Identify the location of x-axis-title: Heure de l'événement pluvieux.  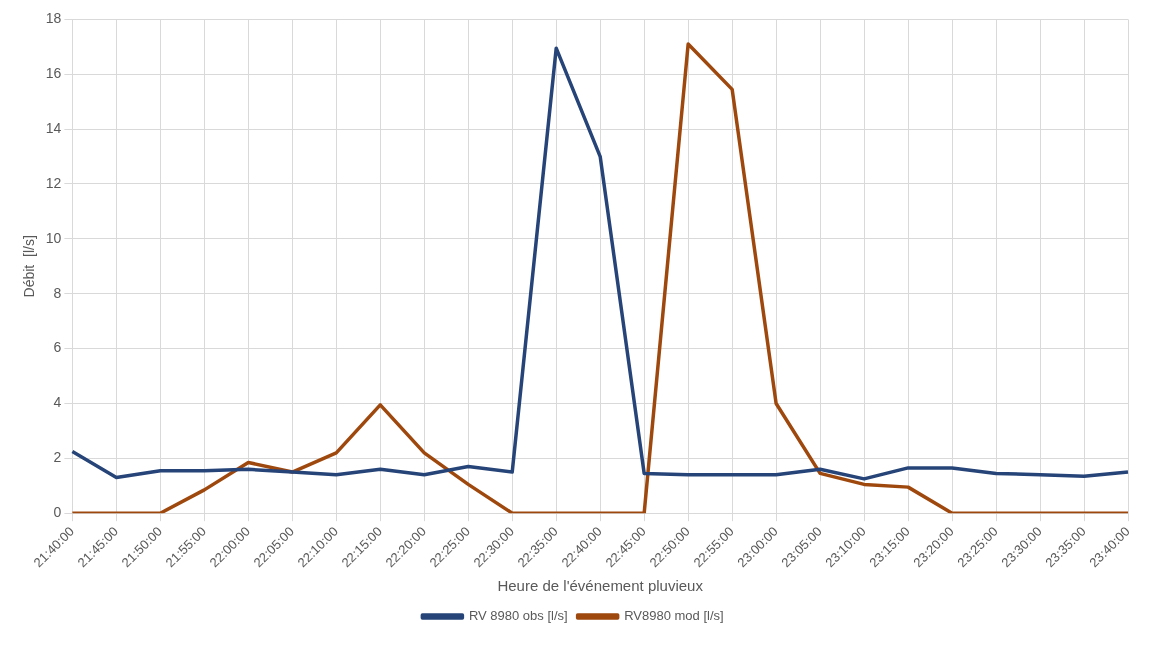
(600, 586).